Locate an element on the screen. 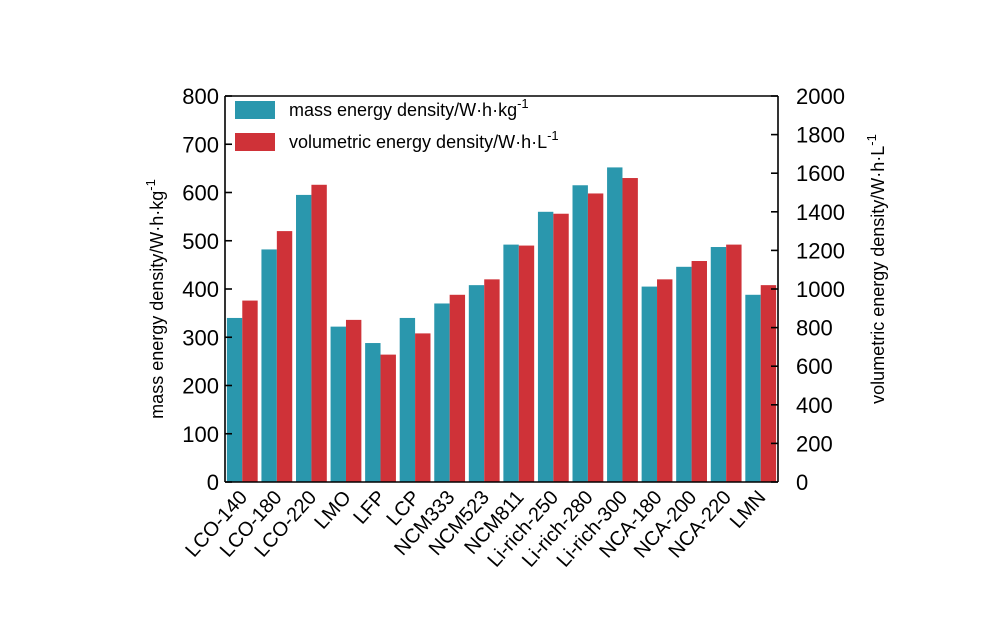  mass-bar-ncm523 is located at coordinates (476, 383).